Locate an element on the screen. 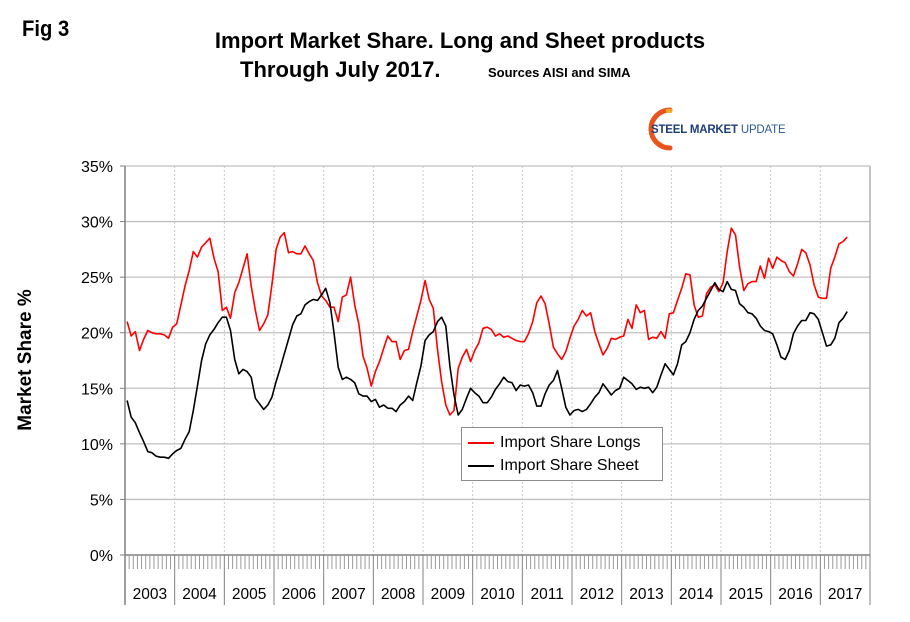  x-year-label: 2016 is located at coordinates (795, 594).